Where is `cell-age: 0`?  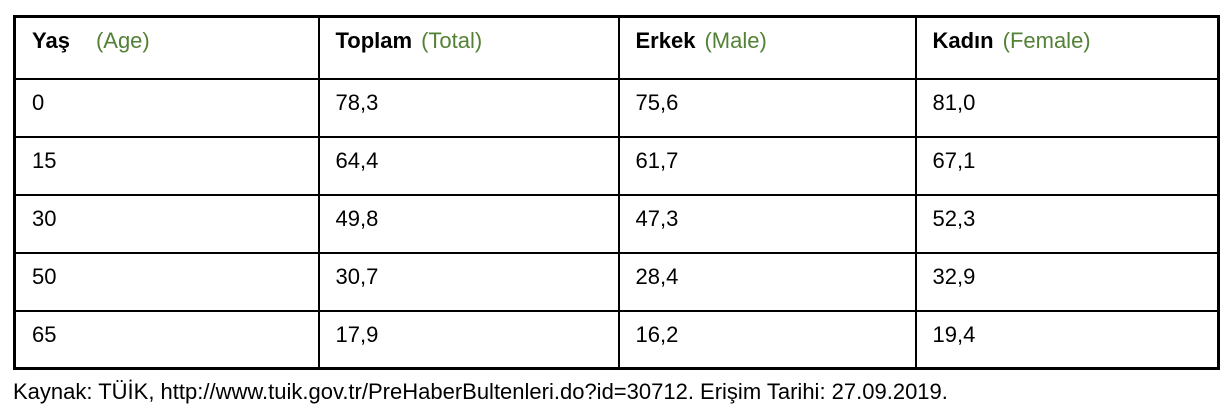
cell-age: 0 is located at coordinates (166, 107).